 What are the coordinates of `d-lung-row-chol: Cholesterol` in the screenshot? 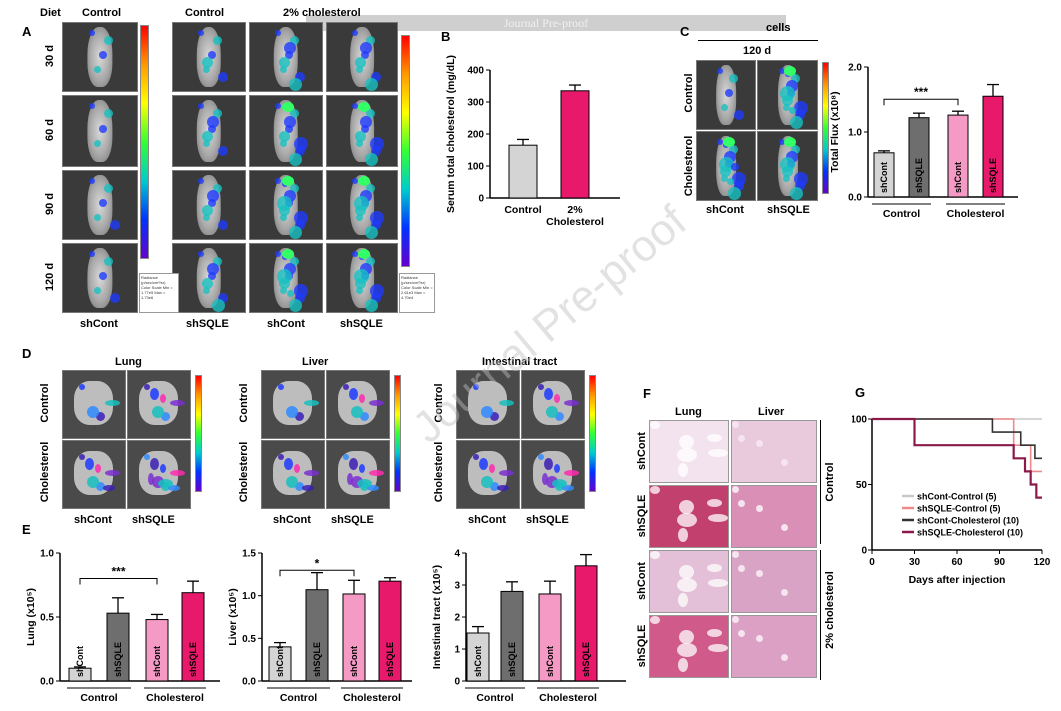 It's located at (45, 472).